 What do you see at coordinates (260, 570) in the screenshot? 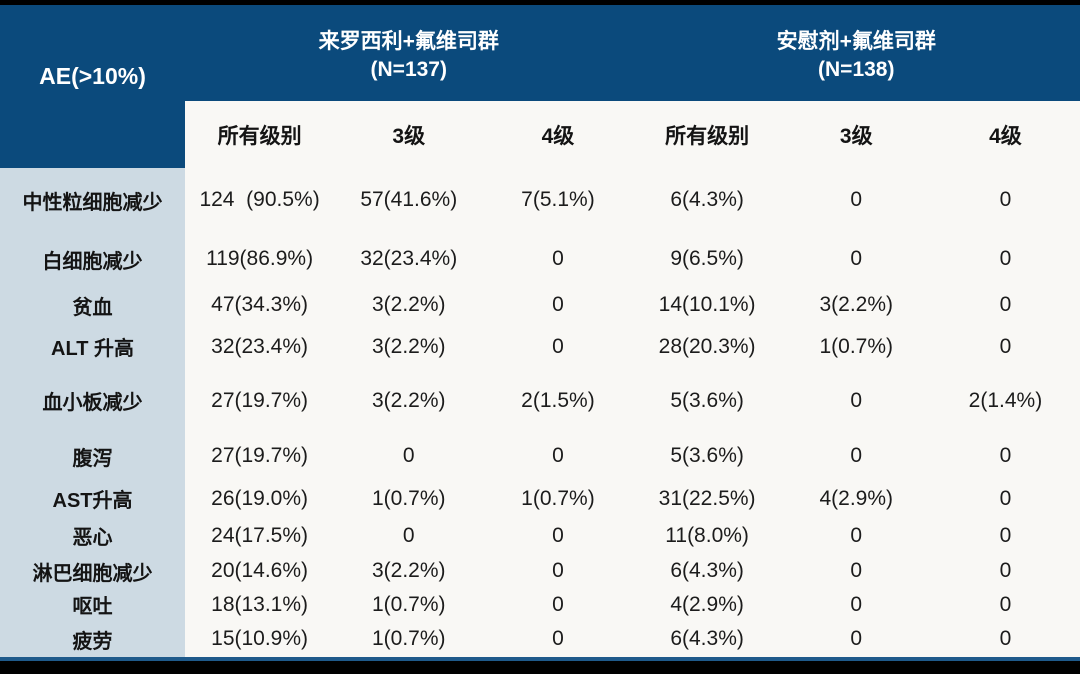
I see `cell-all-grades-1: 20(14.6%)` at bounding box center [260, 570].